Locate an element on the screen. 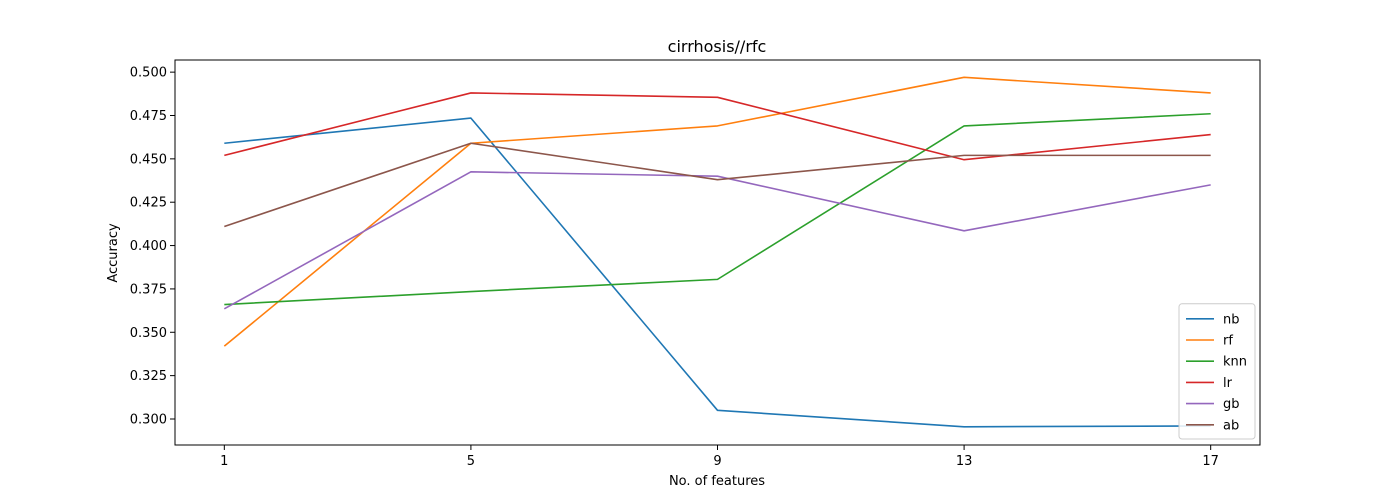 The image size is (1400, 500). y-tick-label: 0.325 is located at coordinates (148, 376).